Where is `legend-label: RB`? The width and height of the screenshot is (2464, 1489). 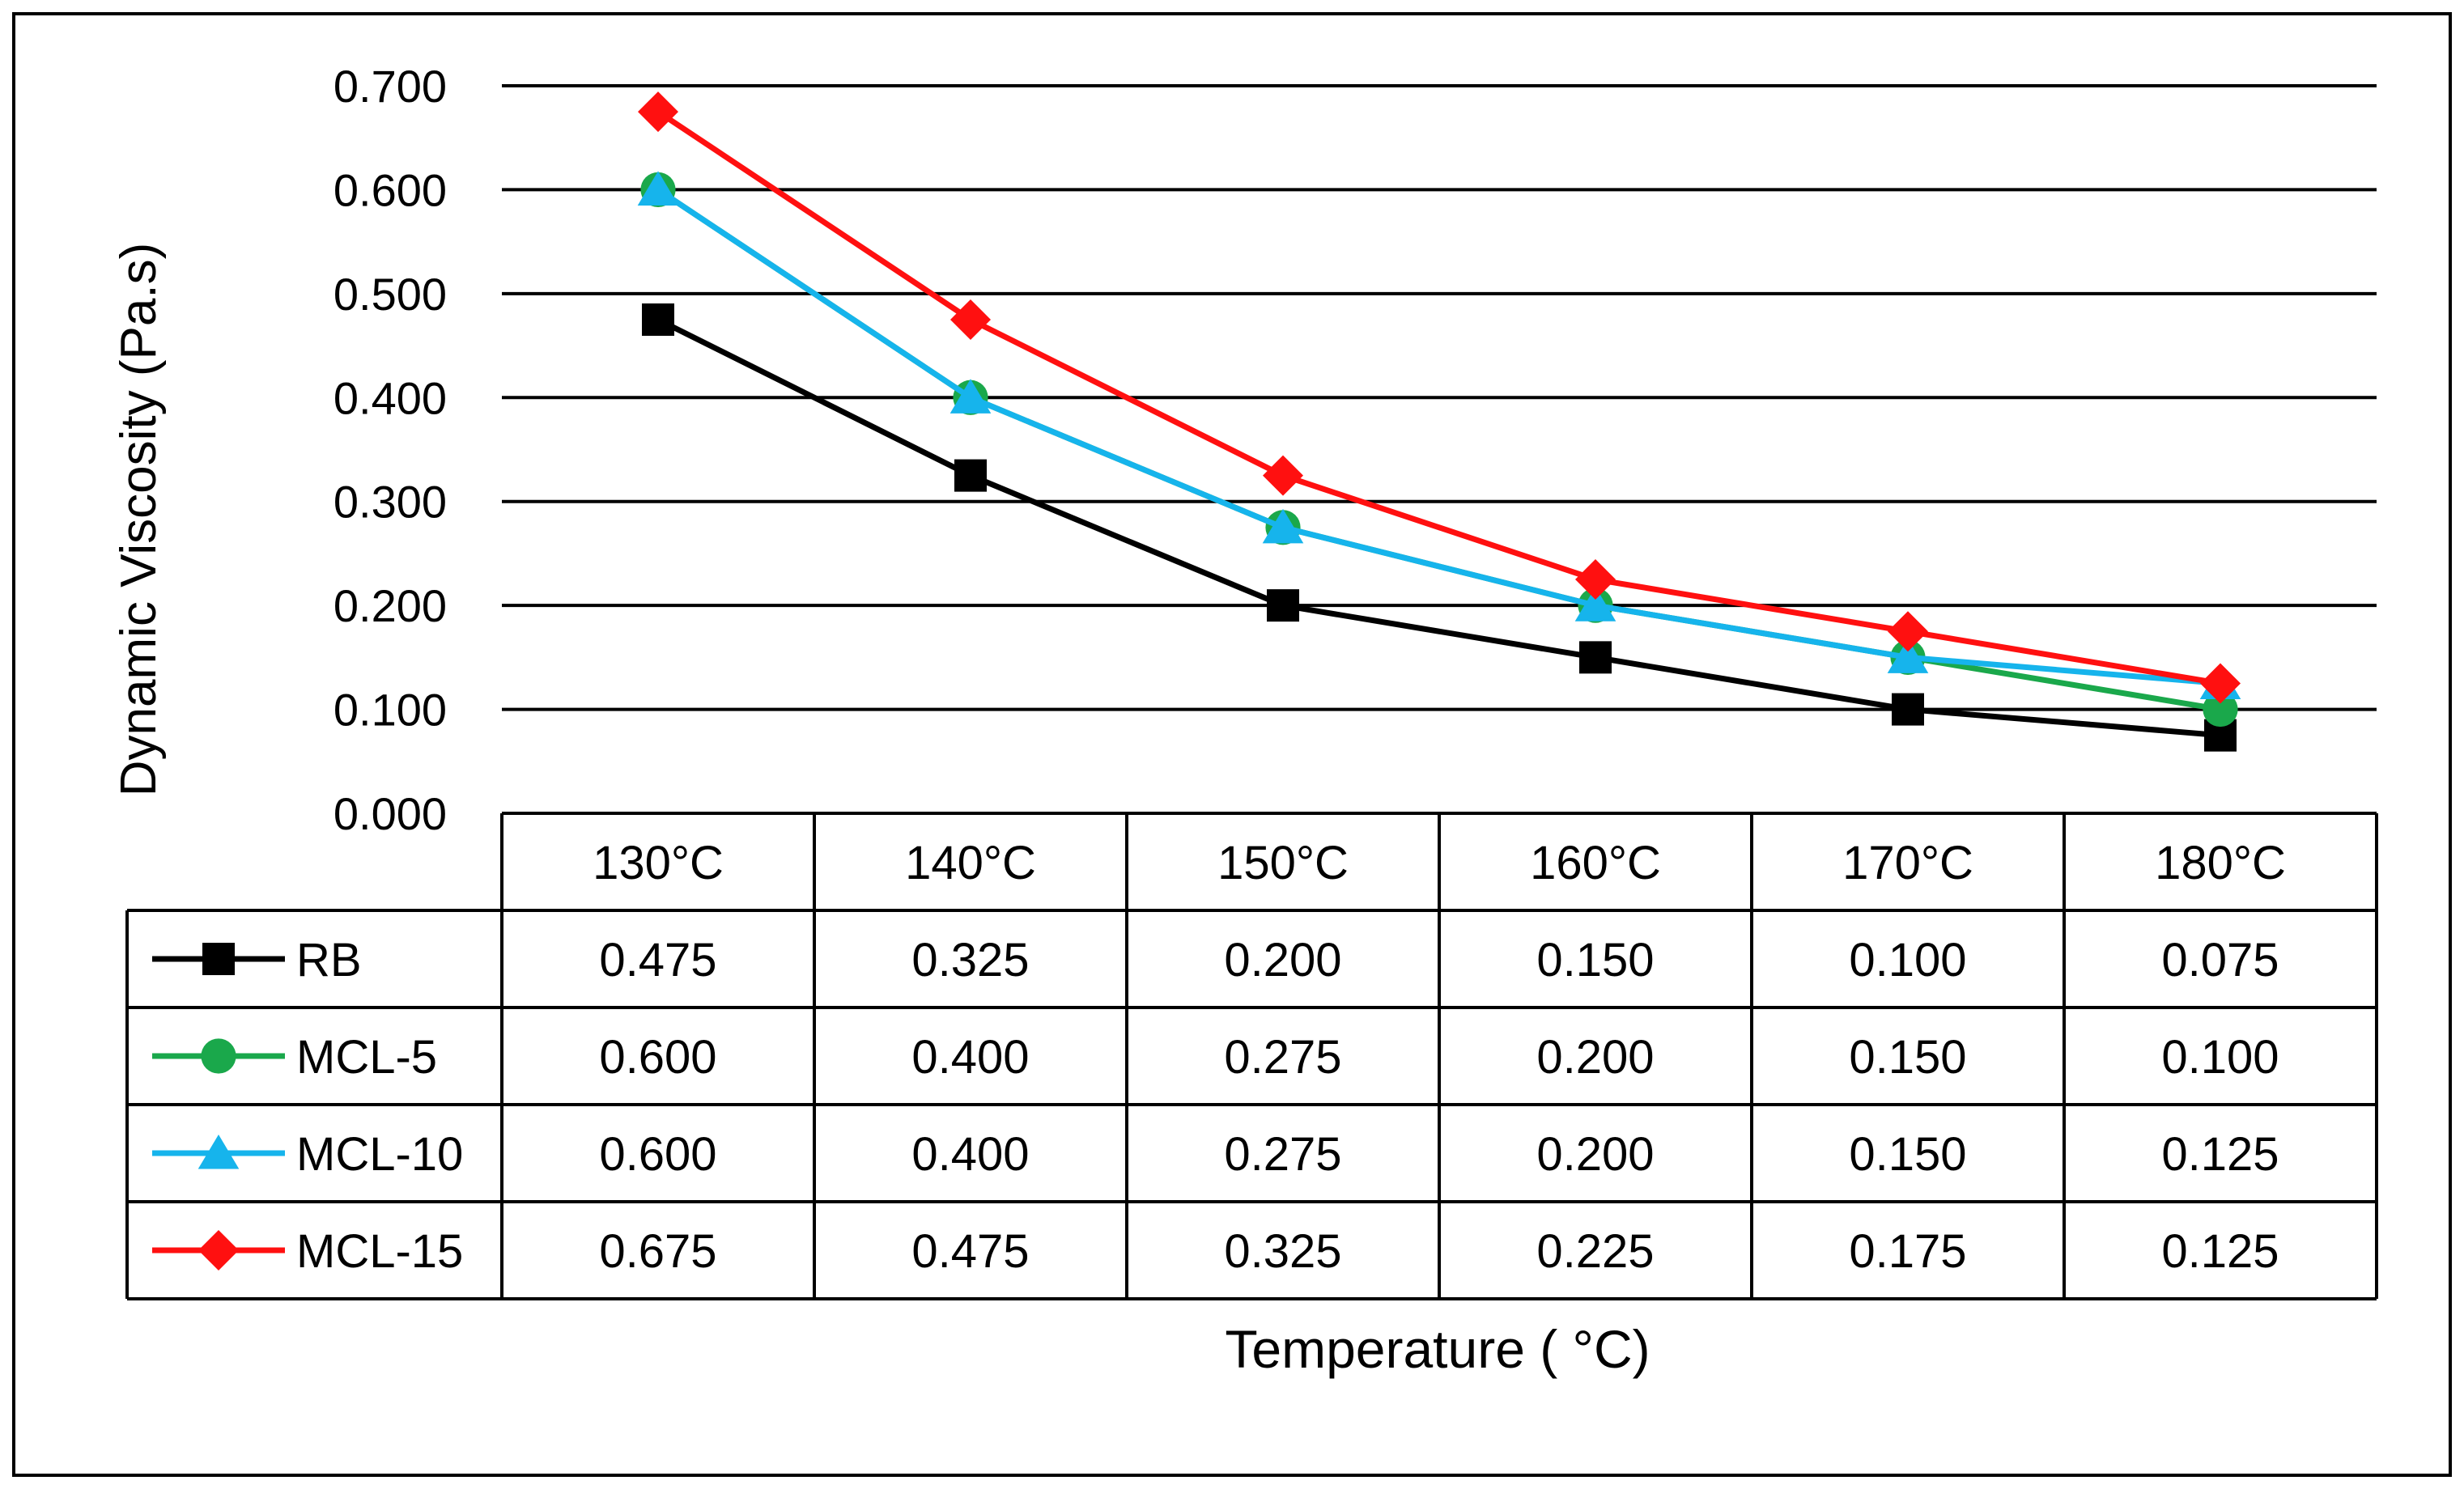
legend-label: RB is located at coordinates (329, 960).